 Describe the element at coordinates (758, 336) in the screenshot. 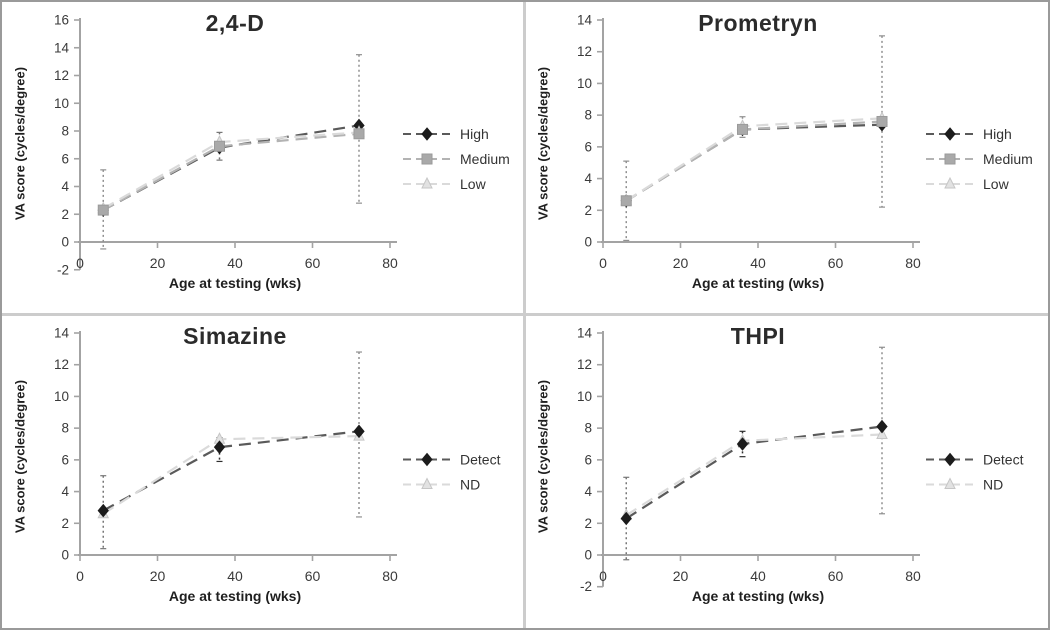

I see `chart-title: THPI` at that location.